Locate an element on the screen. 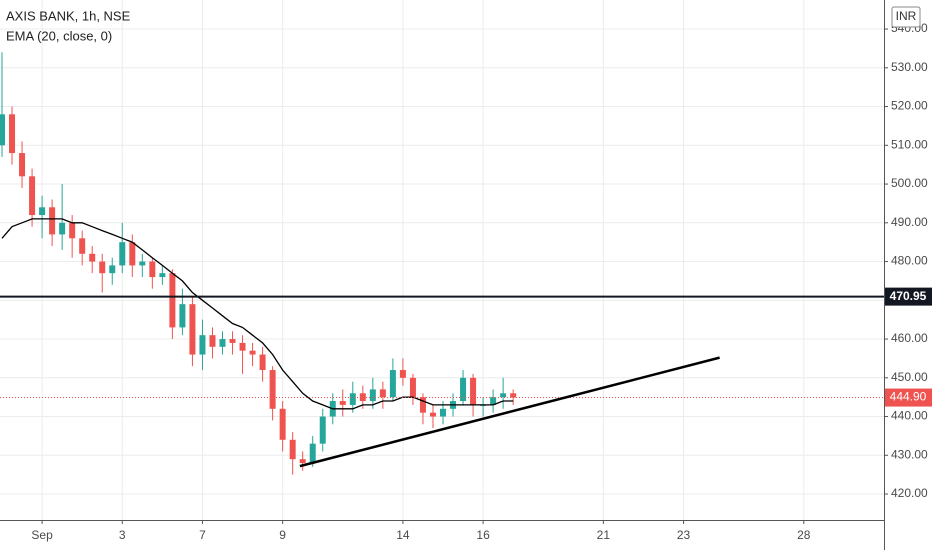 This screenshot has width=932, height=550. y-tick-label: 430.00 is located at coordinates (909, 454).